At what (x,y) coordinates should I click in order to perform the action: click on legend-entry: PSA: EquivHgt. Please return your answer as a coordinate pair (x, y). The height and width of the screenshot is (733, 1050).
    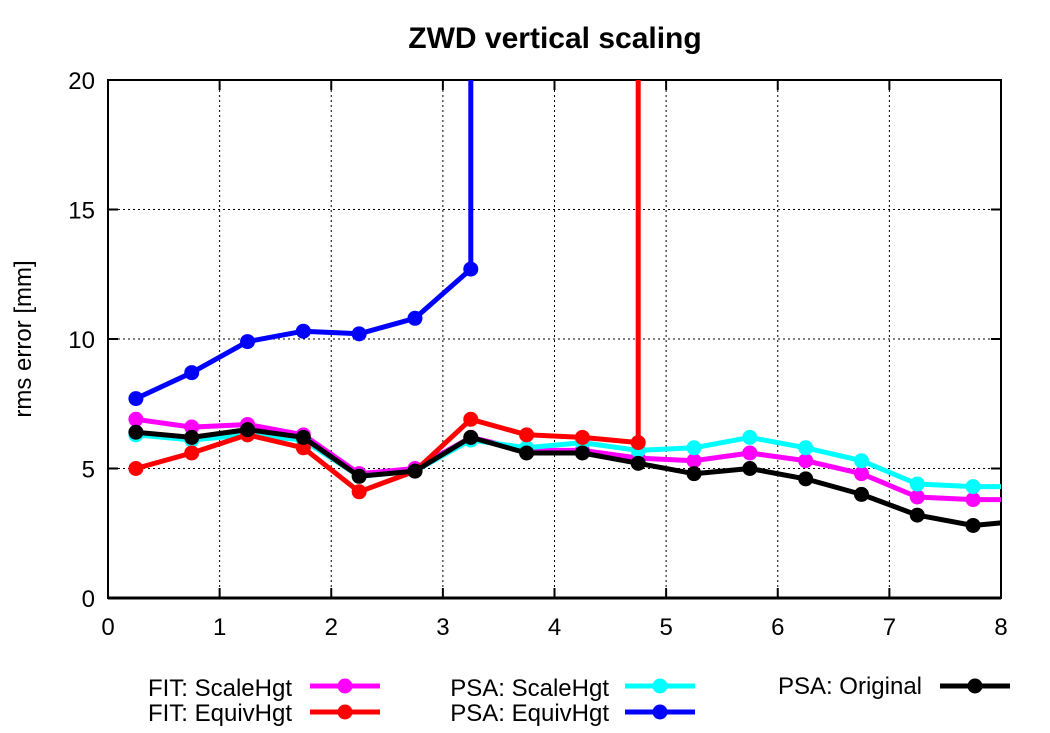
    Looking at the image, I should click on (572, 713).